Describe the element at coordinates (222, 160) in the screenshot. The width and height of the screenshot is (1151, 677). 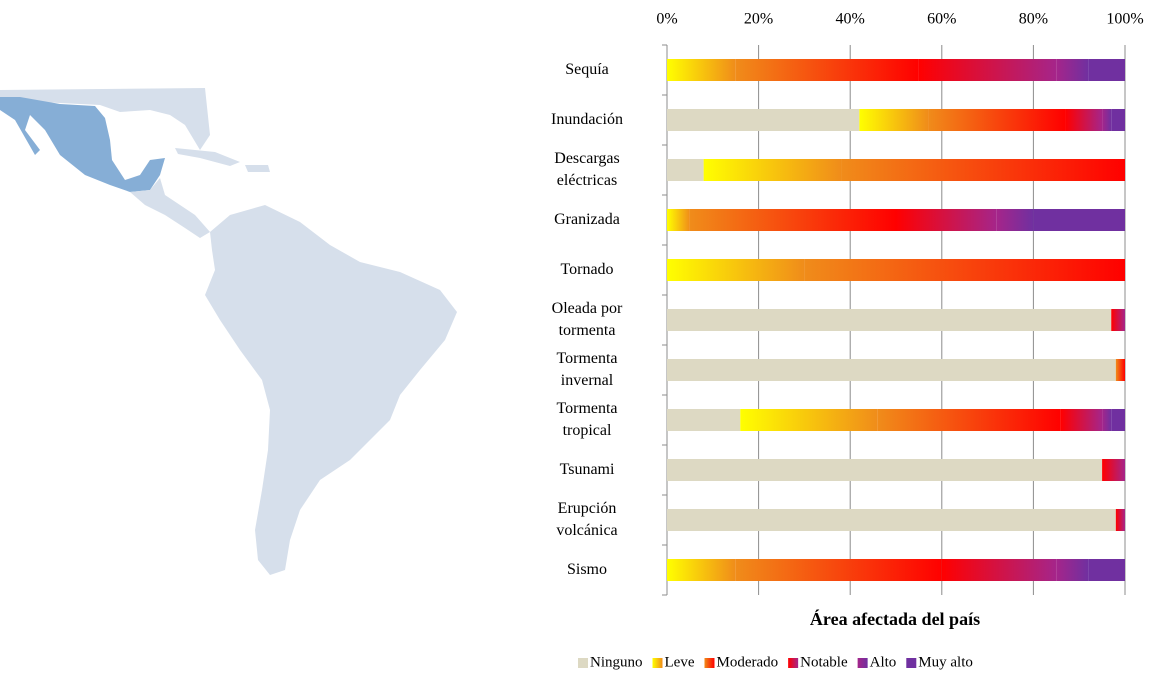
I see `map-caribbean` at that location.